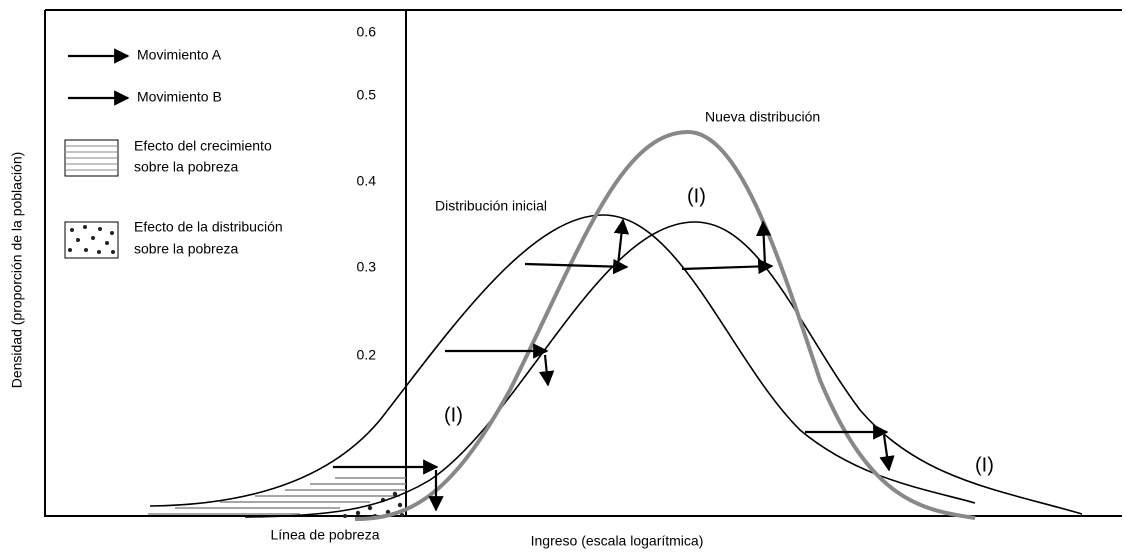 Image resolution: width=1126 pixels, height=552 pixels. What do you see at coordinates (325, 535) in the screenshot?
I see `poverty-line-label: Línea de pobreza` at bounding box center [325, 535].